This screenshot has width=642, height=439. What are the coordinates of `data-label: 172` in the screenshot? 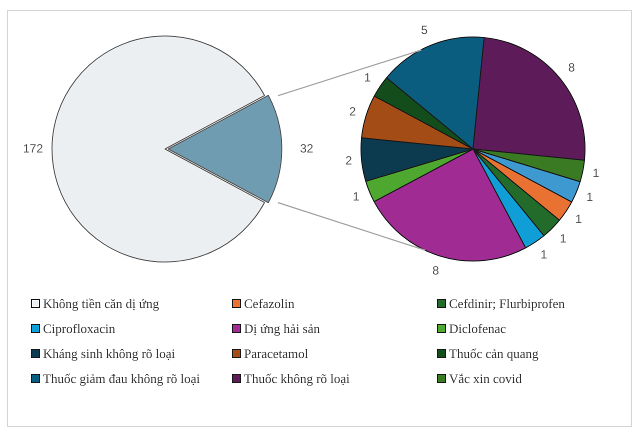 It's located at (33, 148).